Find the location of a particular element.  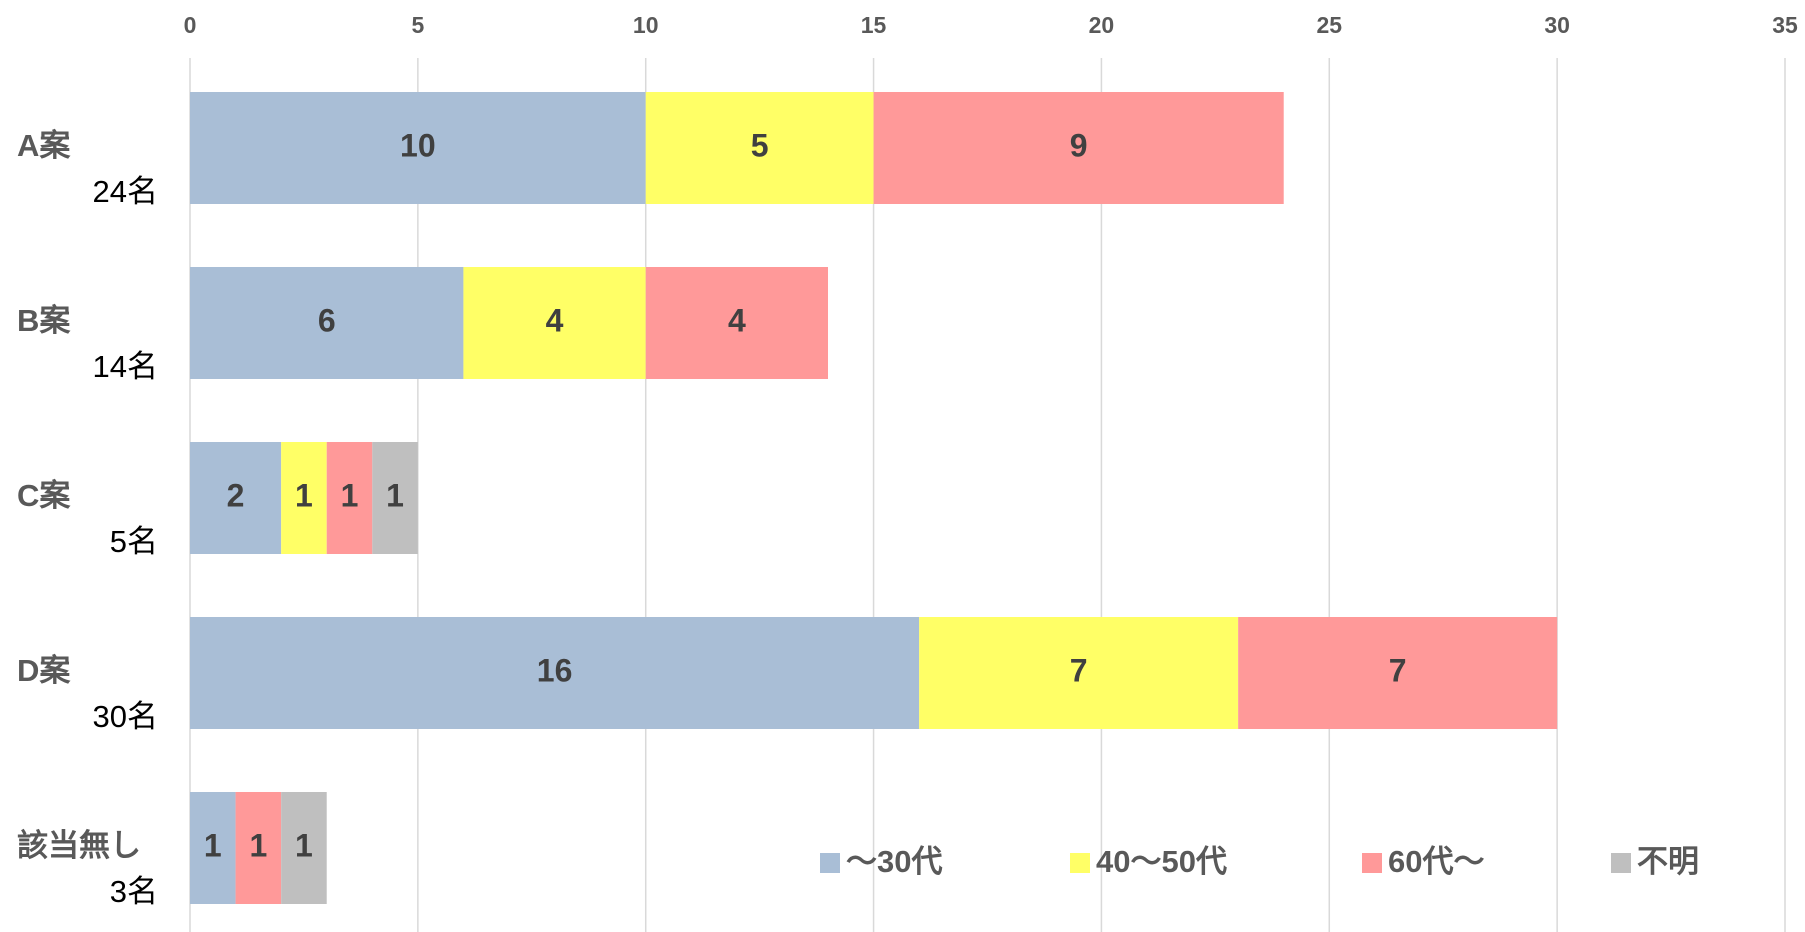

legend-label: 不明 is located at coordinates (1668, 861).